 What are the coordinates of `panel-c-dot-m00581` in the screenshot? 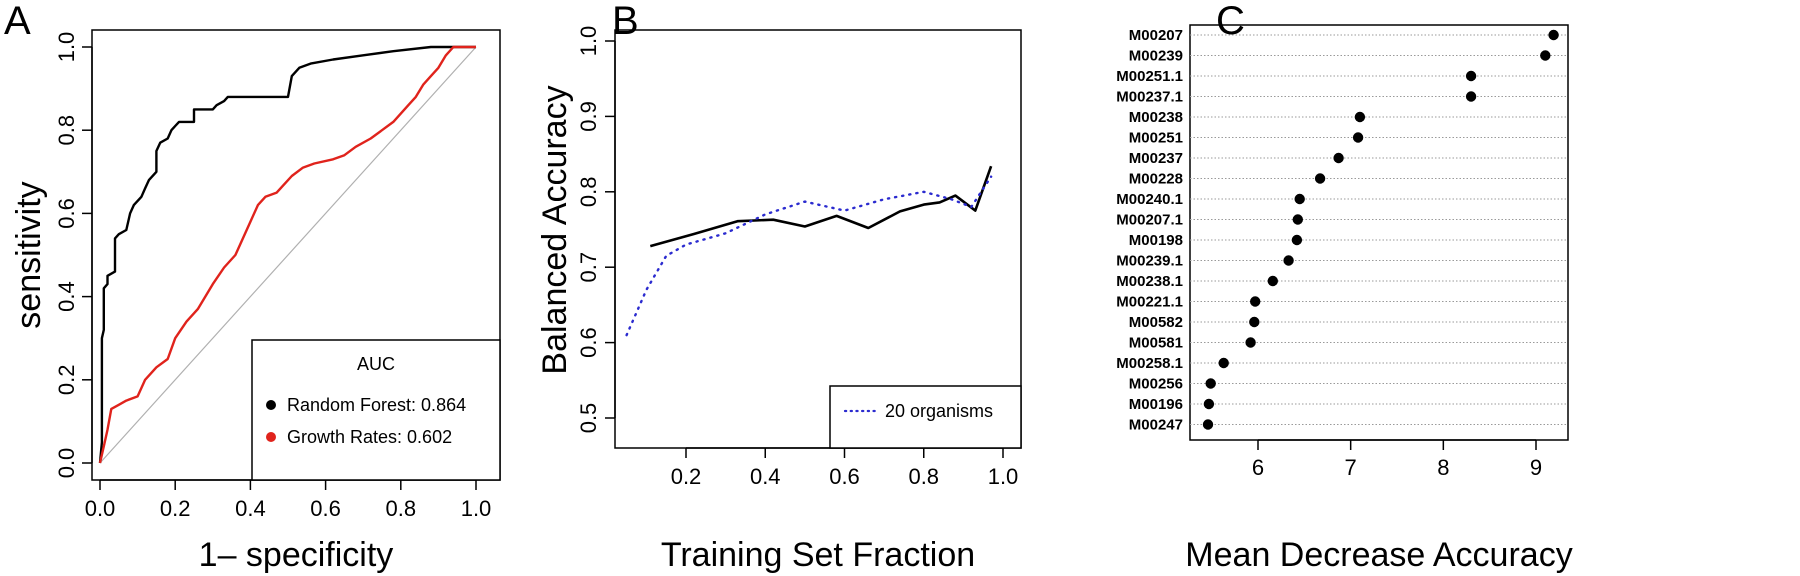 It's located at (1250, 342).